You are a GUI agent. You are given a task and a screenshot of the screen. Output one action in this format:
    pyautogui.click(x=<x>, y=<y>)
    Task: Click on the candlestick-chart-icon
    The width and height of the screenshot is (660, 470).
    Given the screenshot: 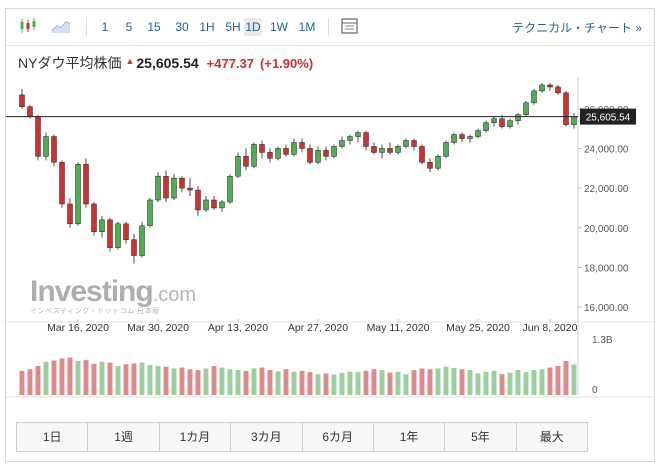 What is the action you would take?
    pyautogui.click(x=28, y=26)
    